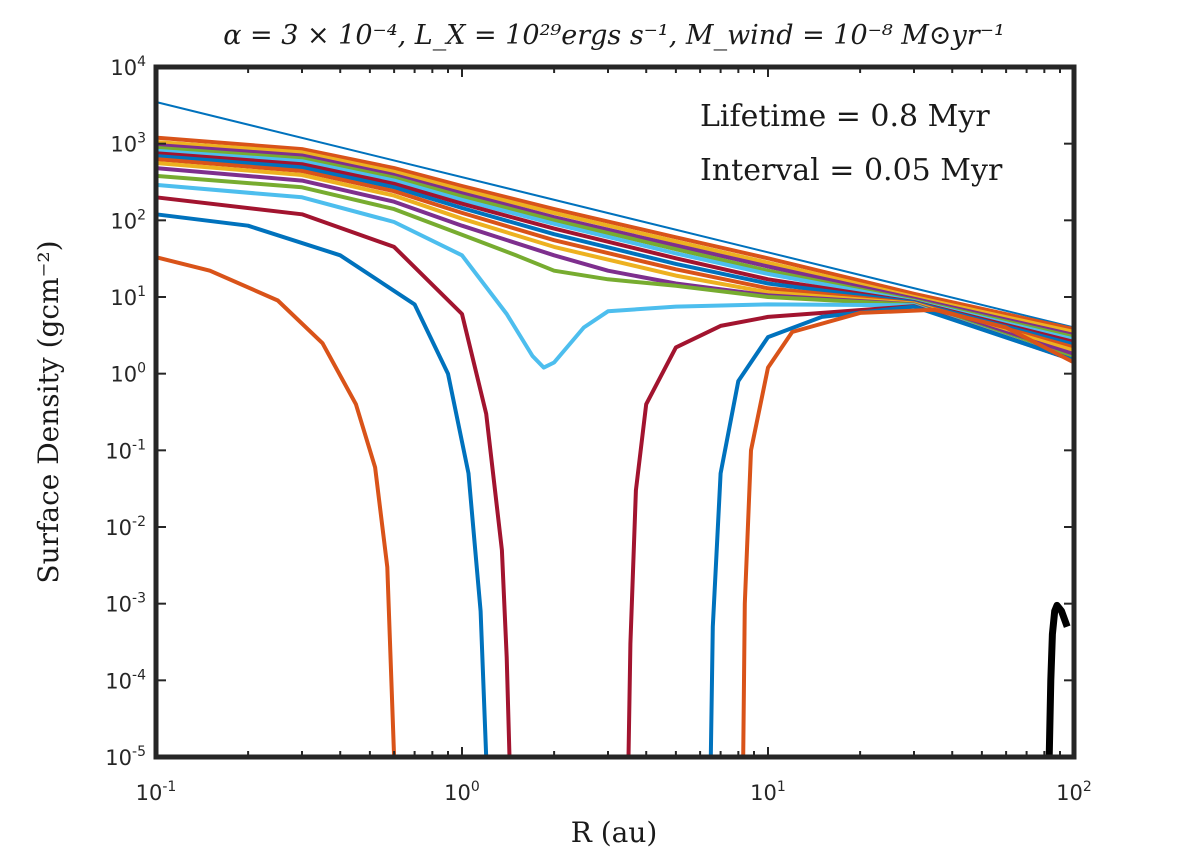 This screenshot has width=1188, height=860. Describe the element at coordinates (908, 532) in the screenshot. I see `series-line-t15b` at that location.